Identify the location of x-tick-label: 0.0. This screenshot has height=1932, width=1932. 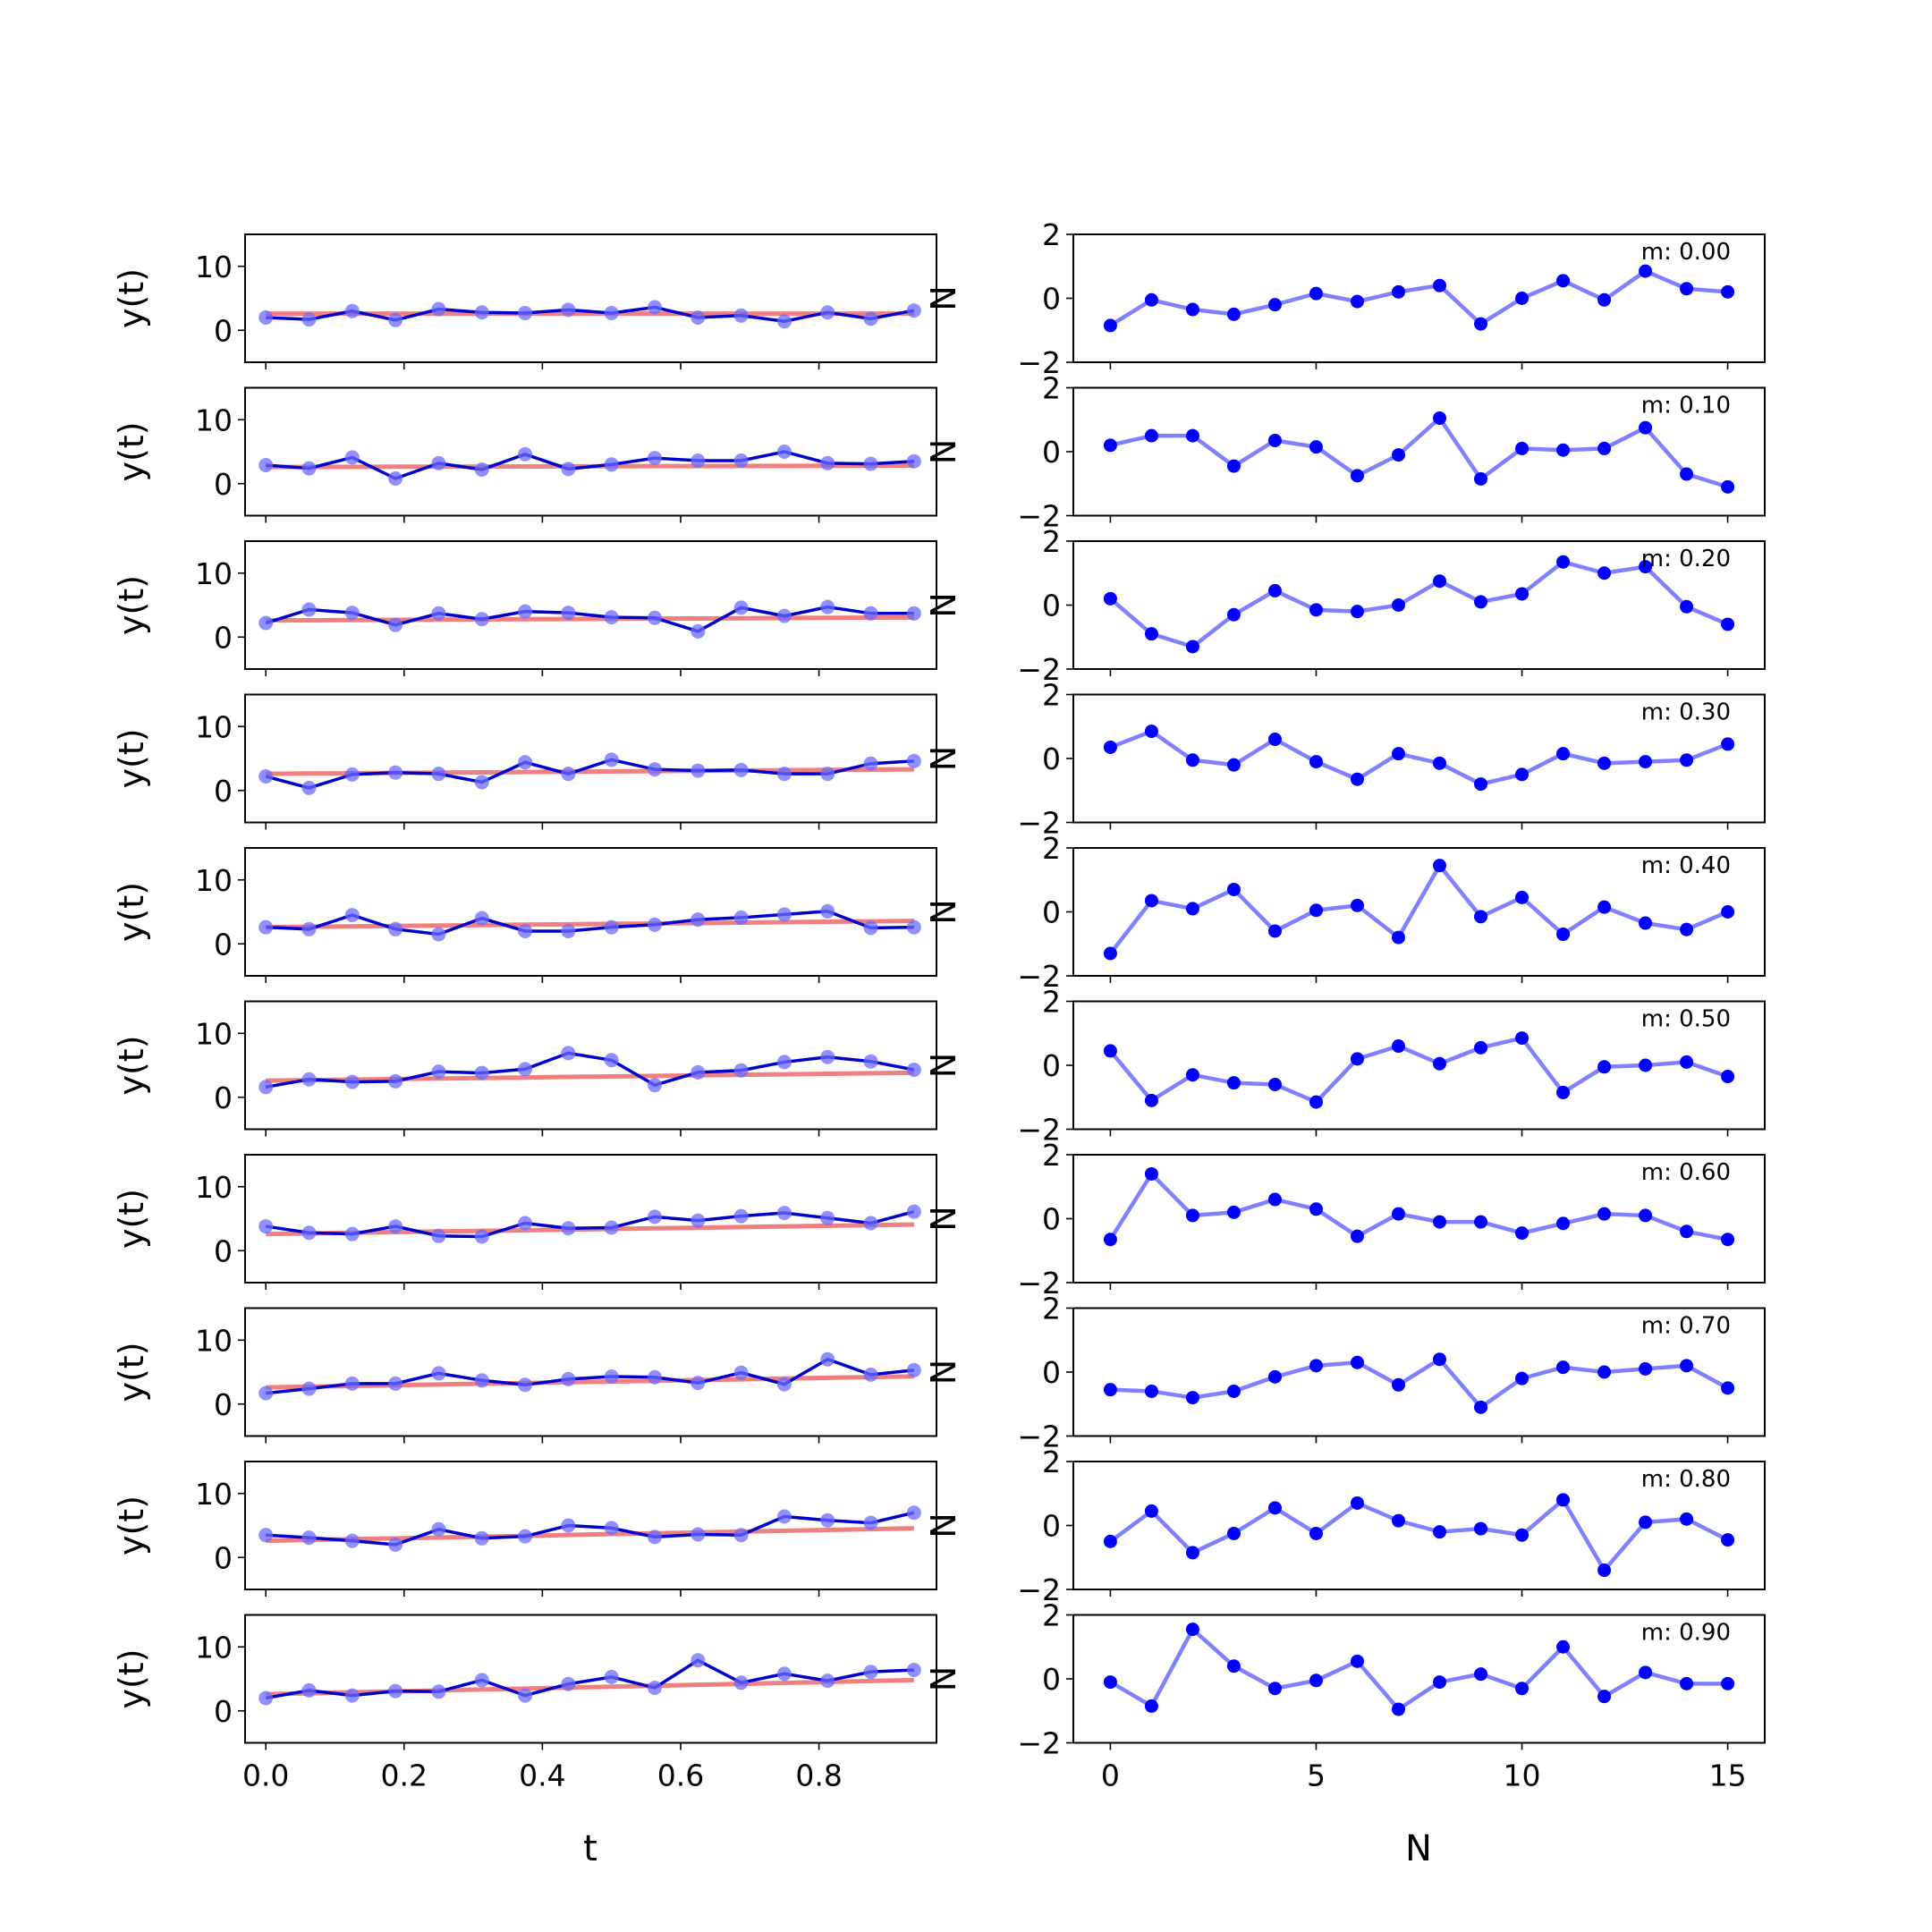
(265, 1775).